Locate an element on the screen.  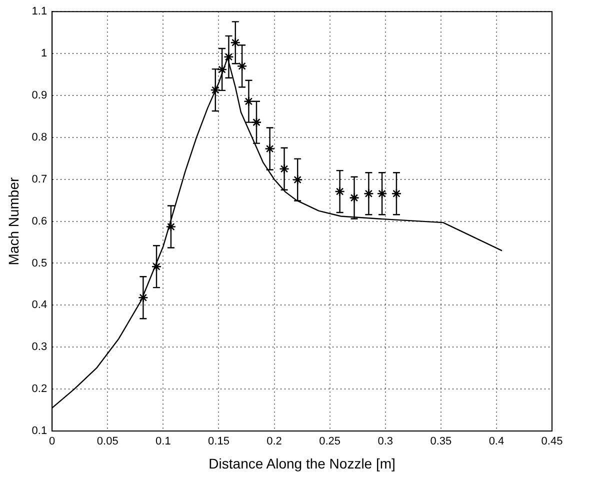
y-tick-label: 0.3 is located at coordinates (40, 347).